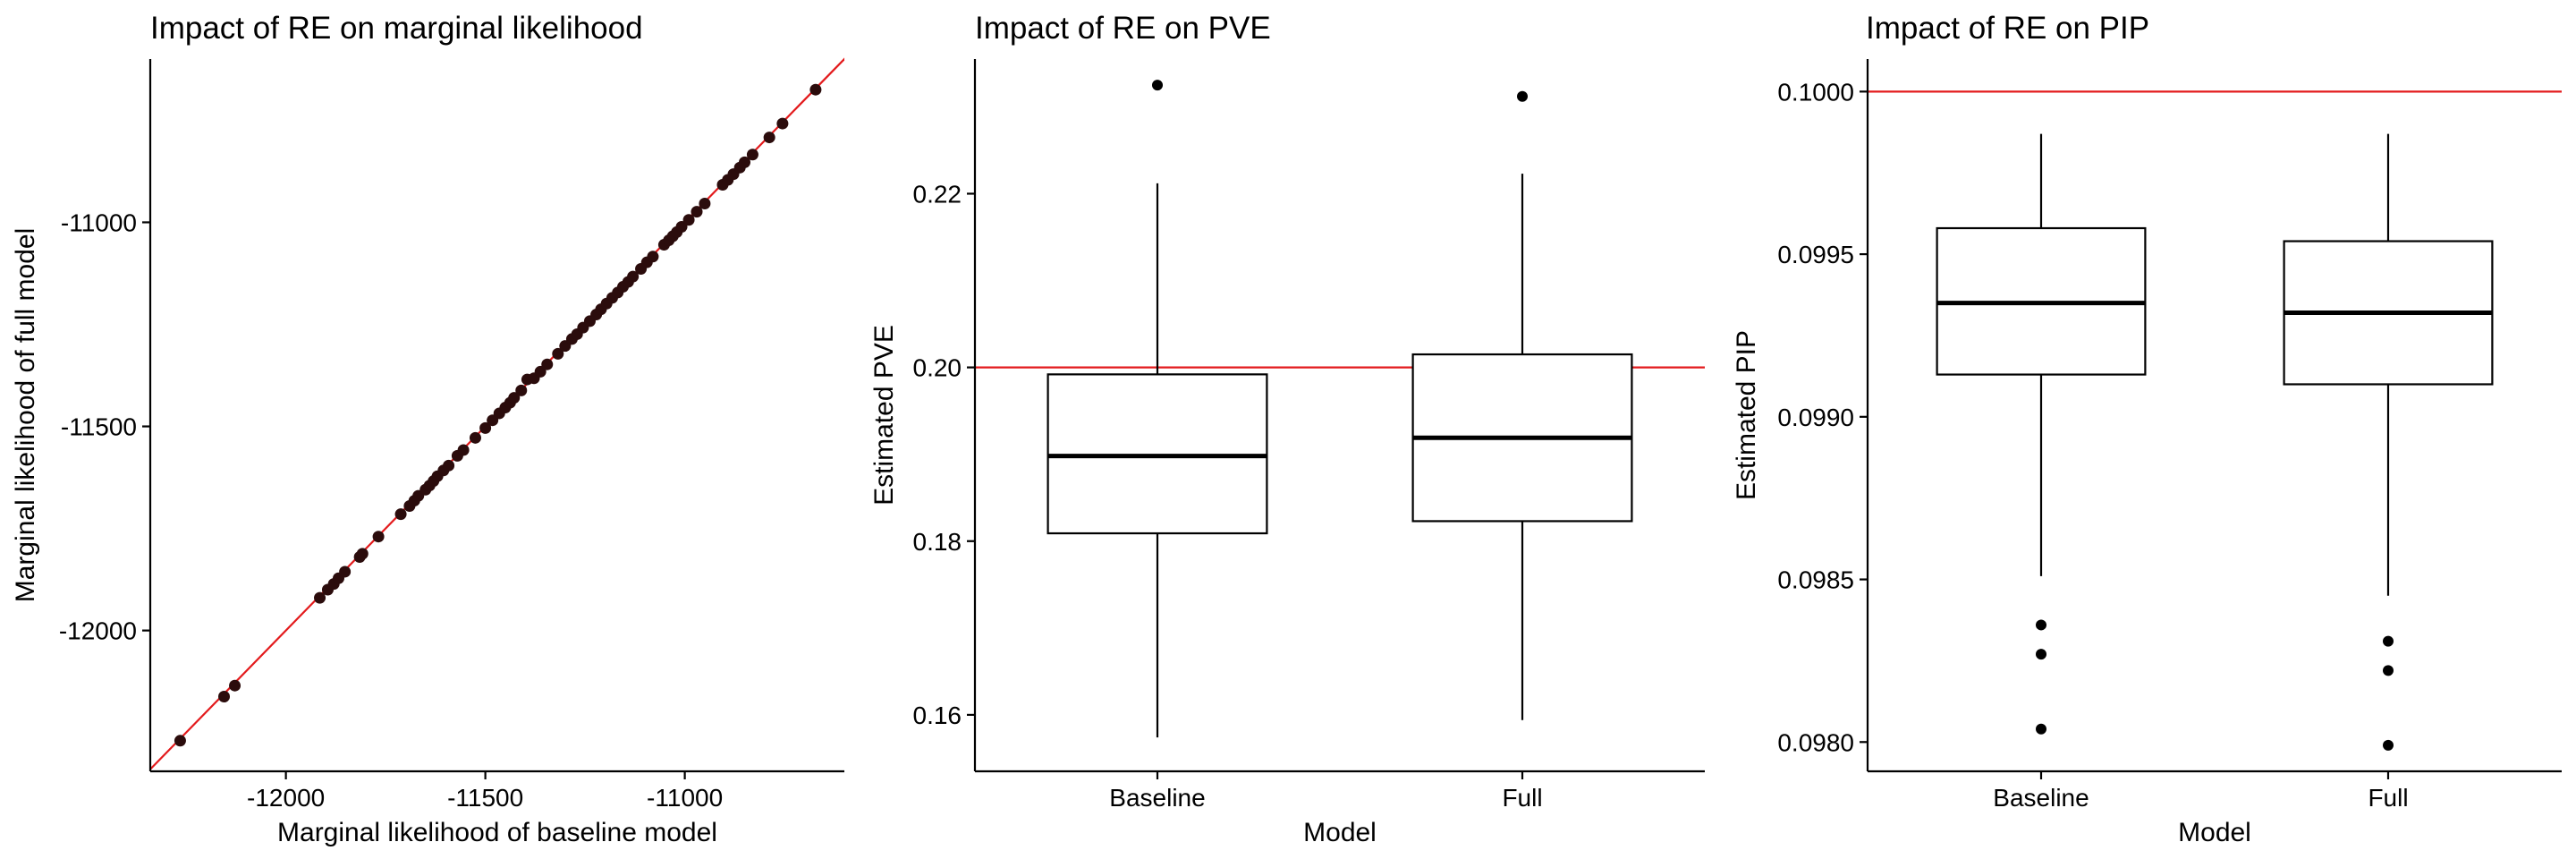  I want to click on y-tick-label: 0.0985, so click(1815, 580).